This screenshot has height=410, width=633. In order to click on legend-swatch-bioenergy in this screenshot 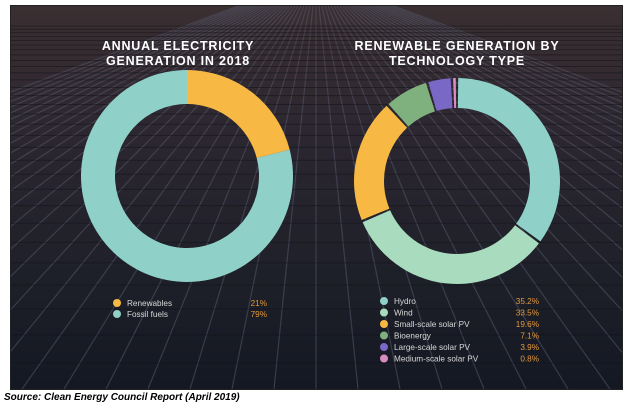, I will do `click(384, 335)`.